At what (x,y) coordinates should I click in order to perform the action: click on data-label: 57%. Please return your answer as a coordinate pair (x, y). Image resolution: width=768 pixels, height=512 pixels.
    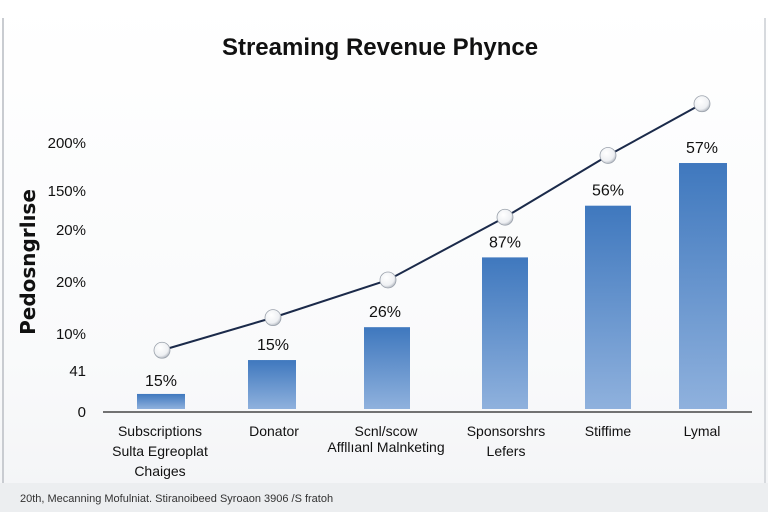
    Looking at the image, I should click on (702, 148).